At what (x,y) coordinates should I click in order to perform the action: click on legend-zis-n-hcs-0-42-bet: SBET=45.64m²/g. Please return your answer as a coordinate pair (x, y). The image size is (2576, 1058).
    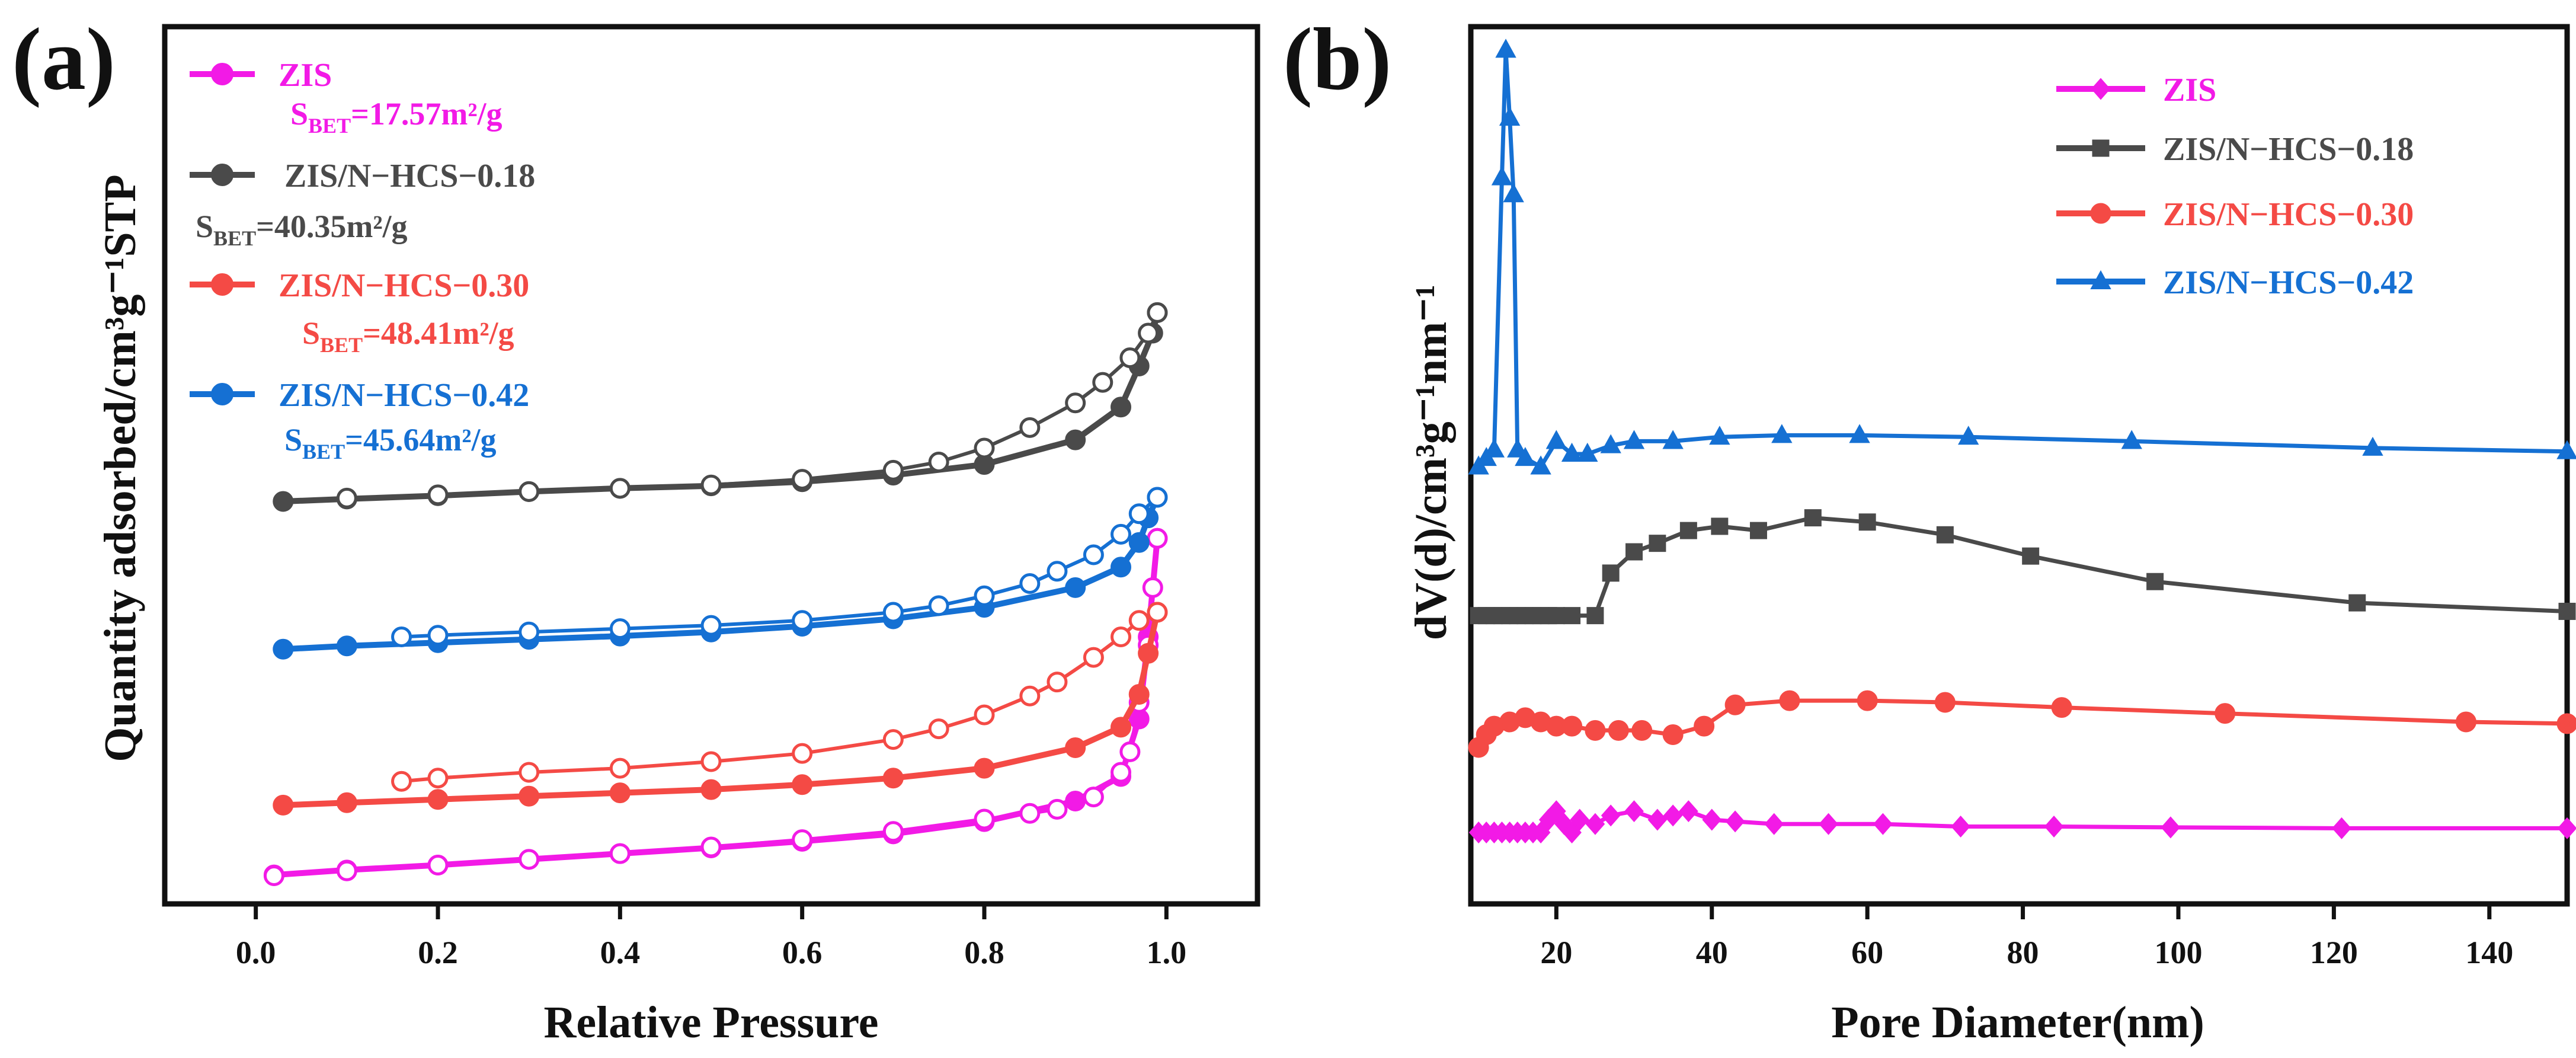
    Looking at the image, I should click on (390, 443).